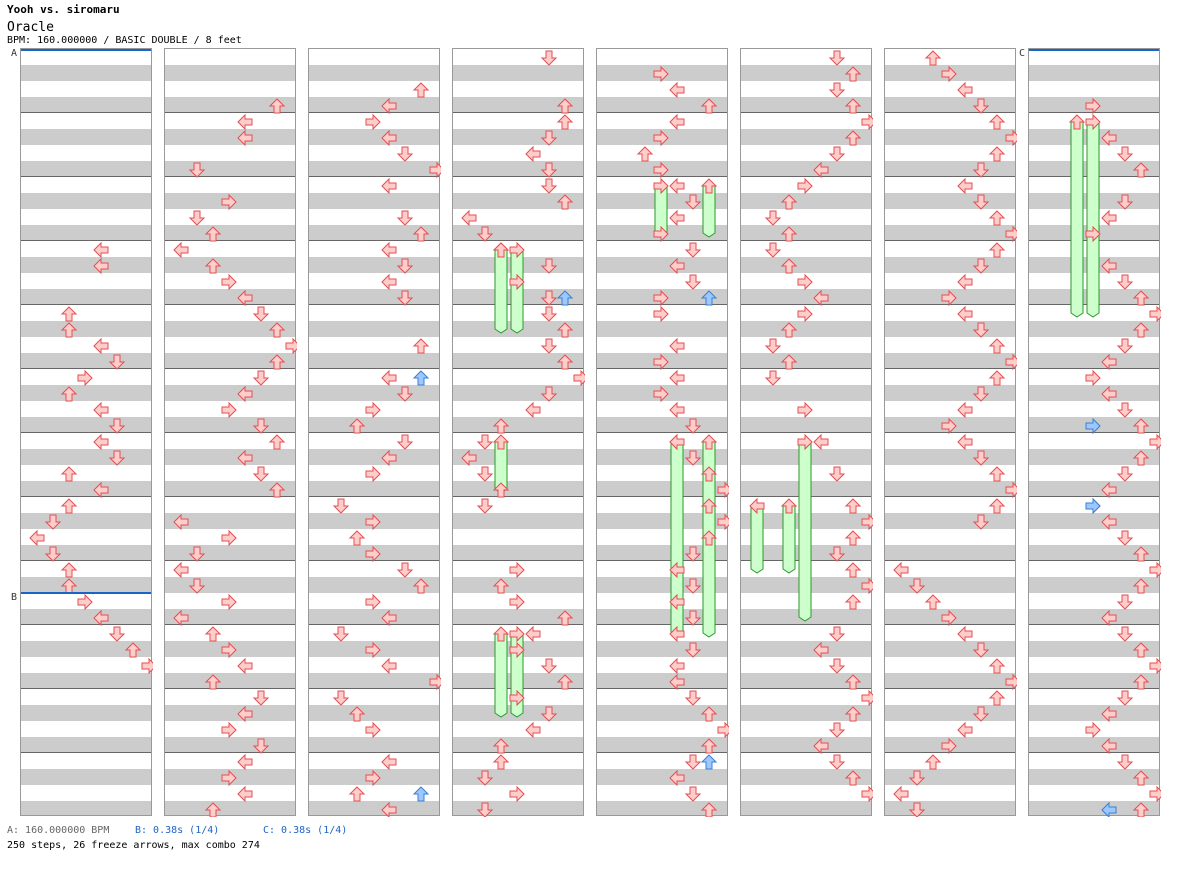  Describe the element at coordinates (91, 458) in the screenshot. I see `column-notes` at that location.